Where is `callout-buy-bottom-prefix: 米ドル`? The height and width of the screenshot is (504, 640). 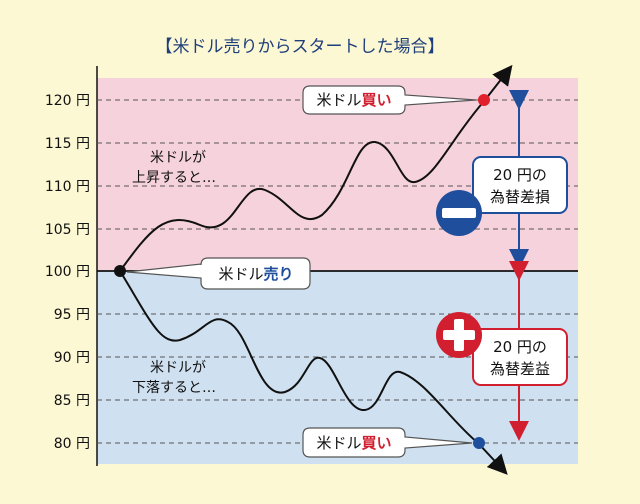
callout-buy-bottom-prefix: 米ドル is located at coordinates (338, 443).